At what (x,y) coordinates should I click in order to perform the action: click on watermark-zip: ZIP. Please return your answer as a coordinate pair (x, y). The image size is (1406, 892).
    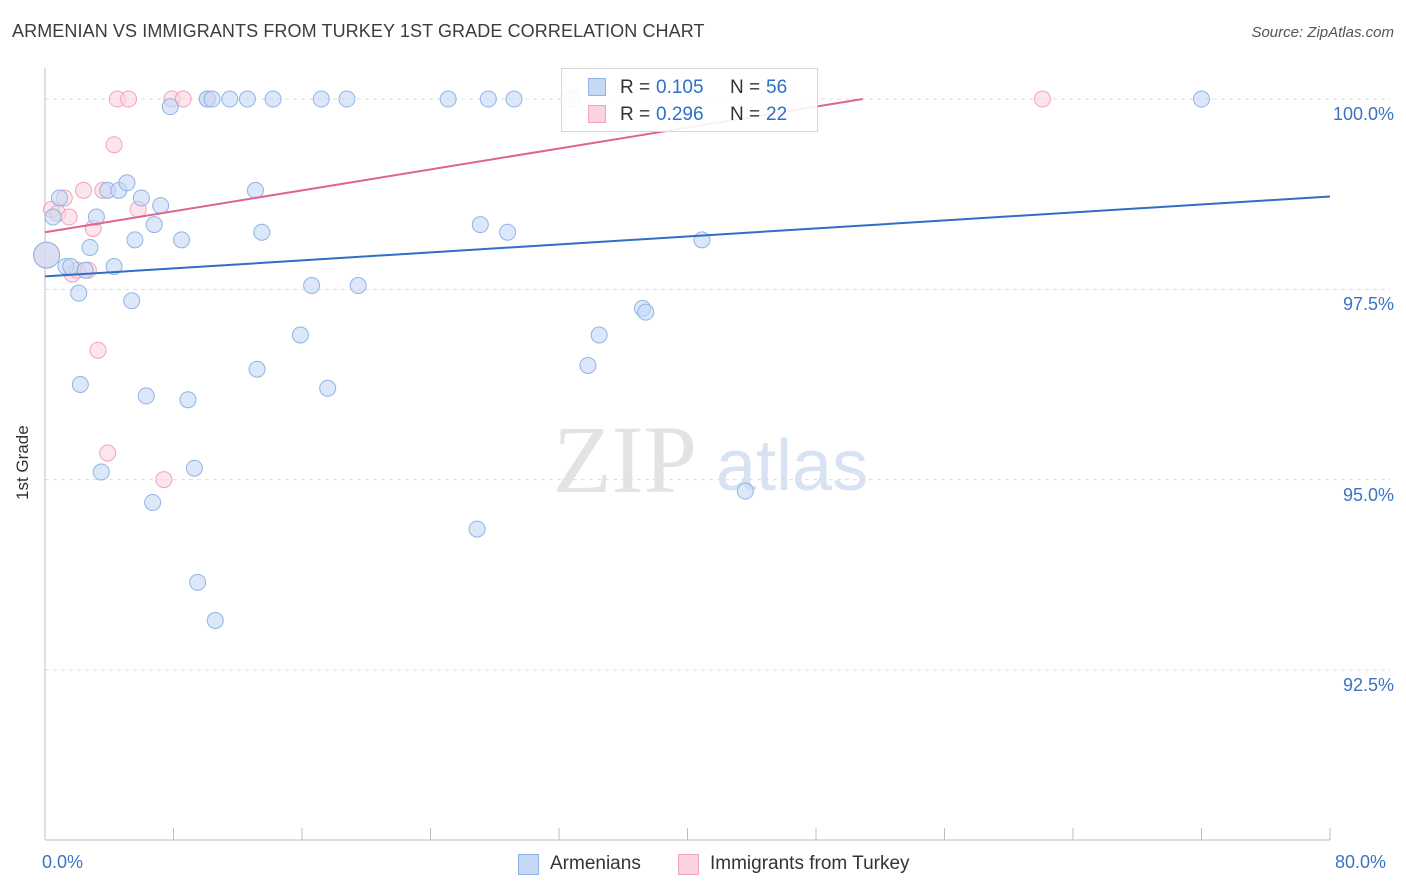
    Looking at the image, I should click on (625, 459).